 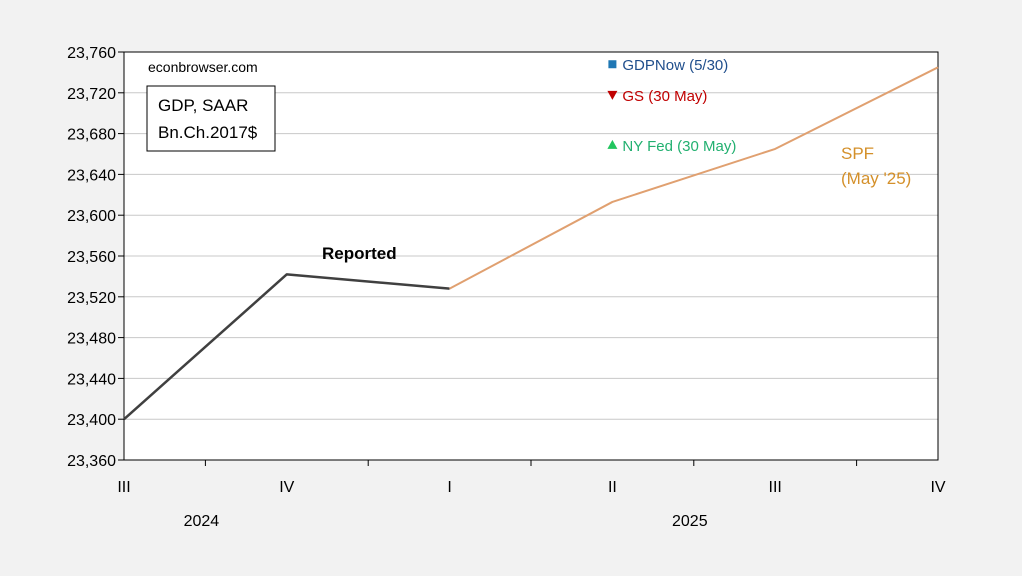 I want to click on legend-line-2: Bn.Ch.2017$, so click(x=208, y=132).